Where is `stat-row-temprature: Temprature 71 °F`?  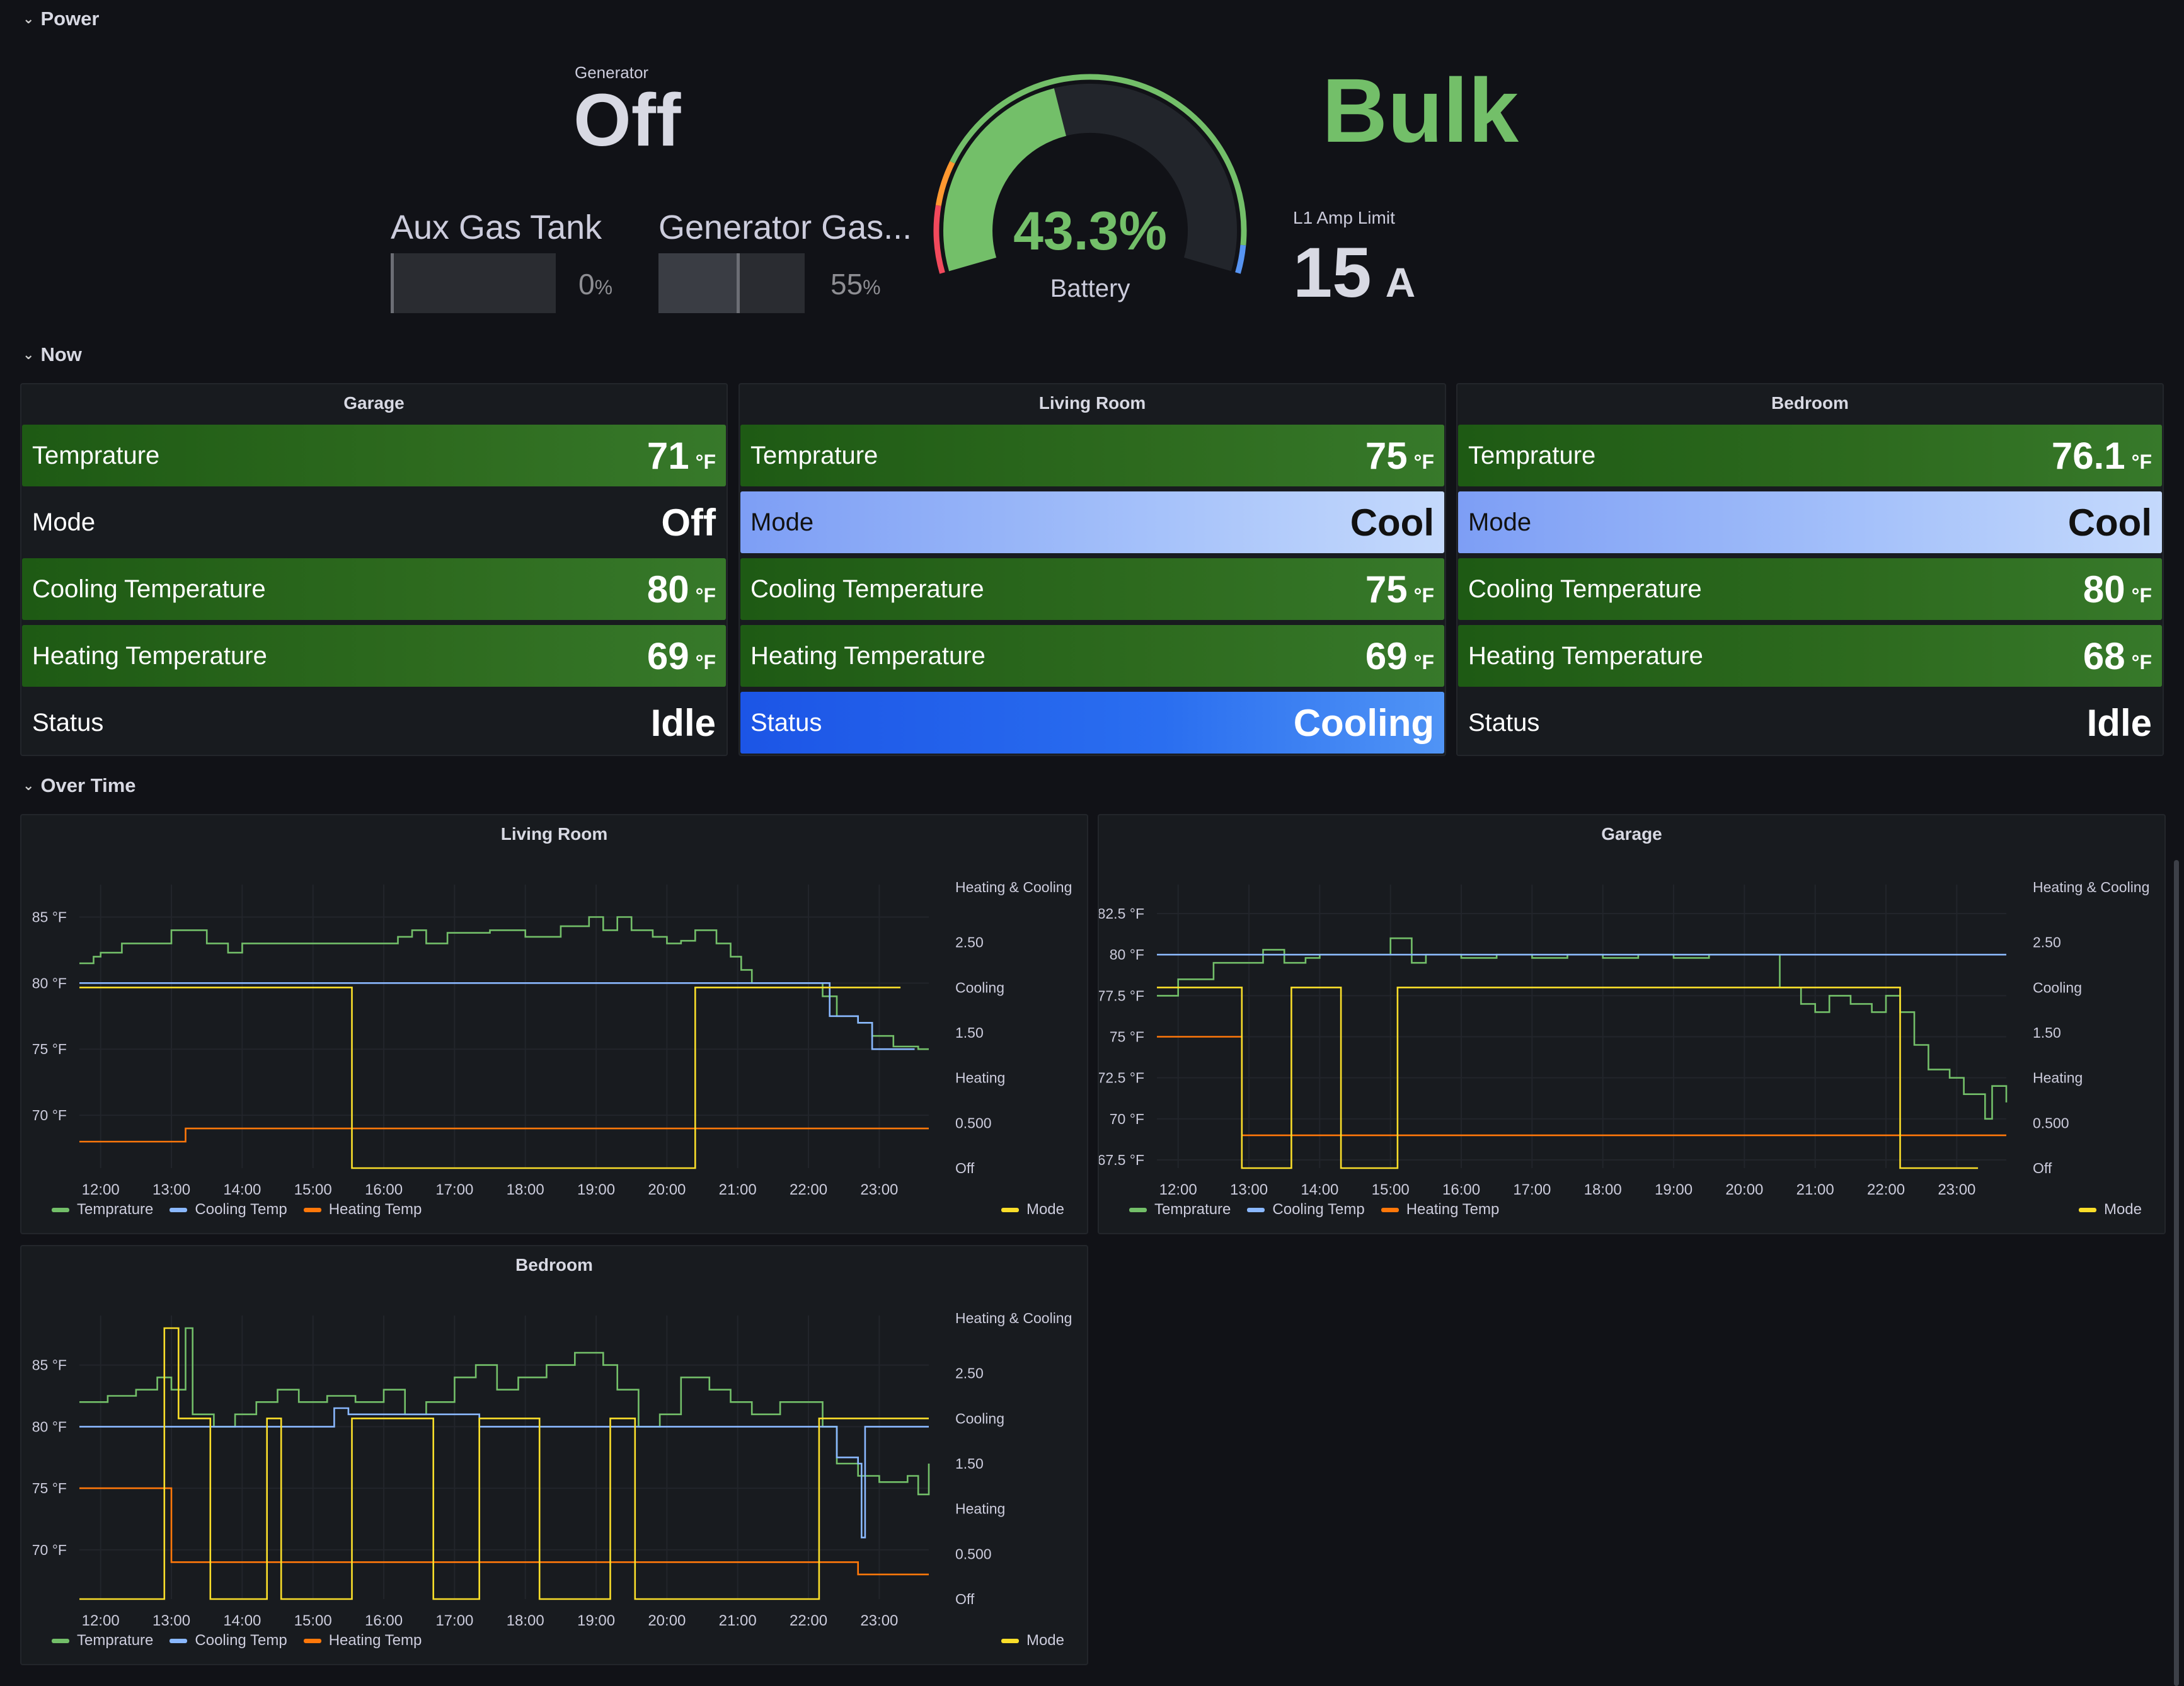
stat-row-temprature: Temprature 71 °F is located at coordinates (374, 455).